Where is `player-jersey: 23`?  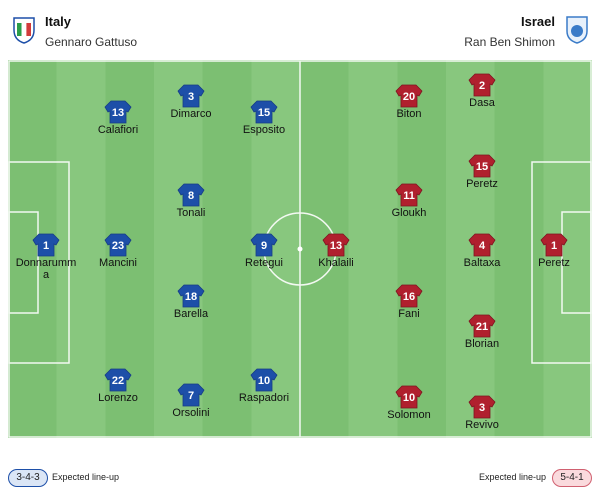
player-jersey: 23 is located at coordinates (118, 245).